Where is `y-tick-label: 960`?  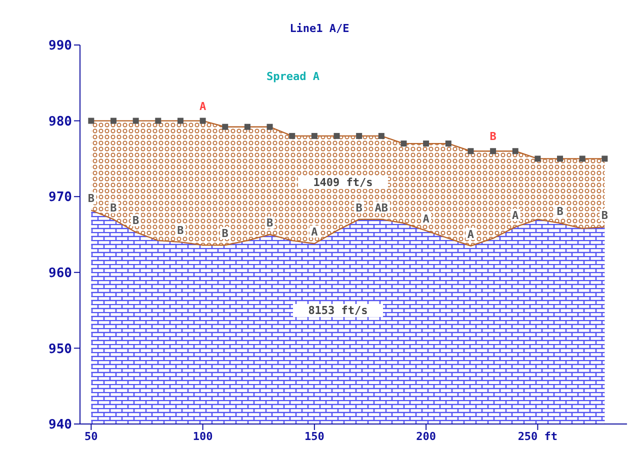
y-tick-label: 960 is located at coordinates (60, 274).